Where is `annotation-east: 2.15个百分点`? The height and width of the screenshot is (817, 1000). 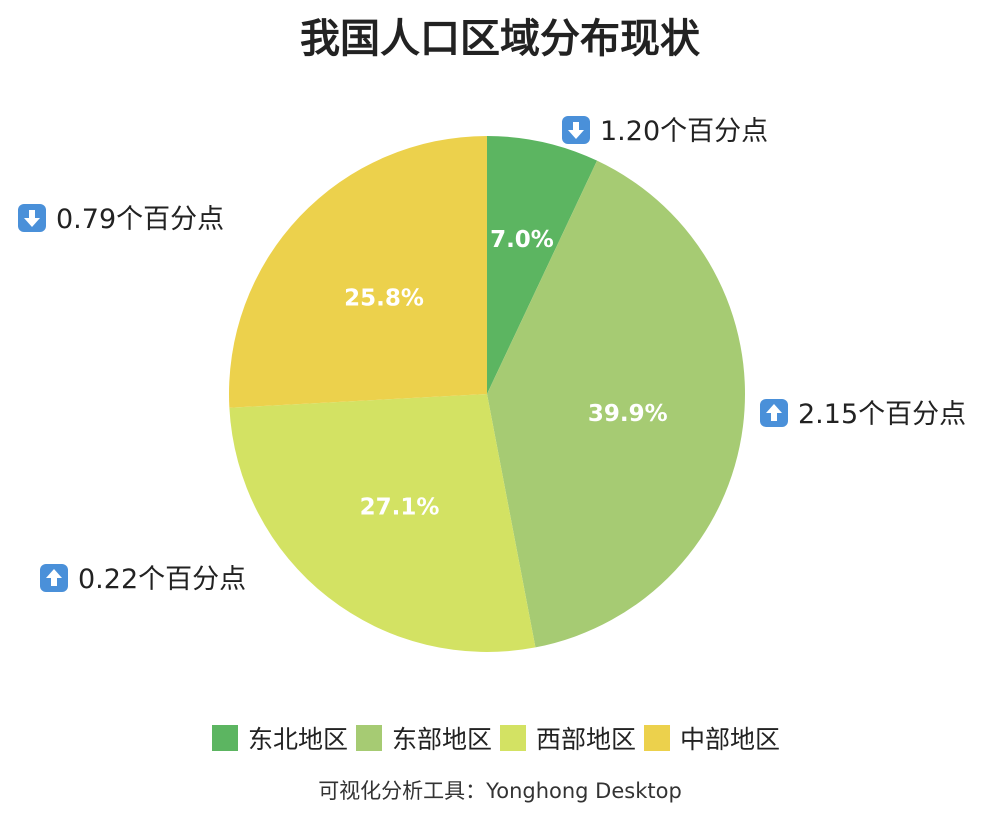
annotation-east: 2.15个百分点 is located at coordinates (863, 414).